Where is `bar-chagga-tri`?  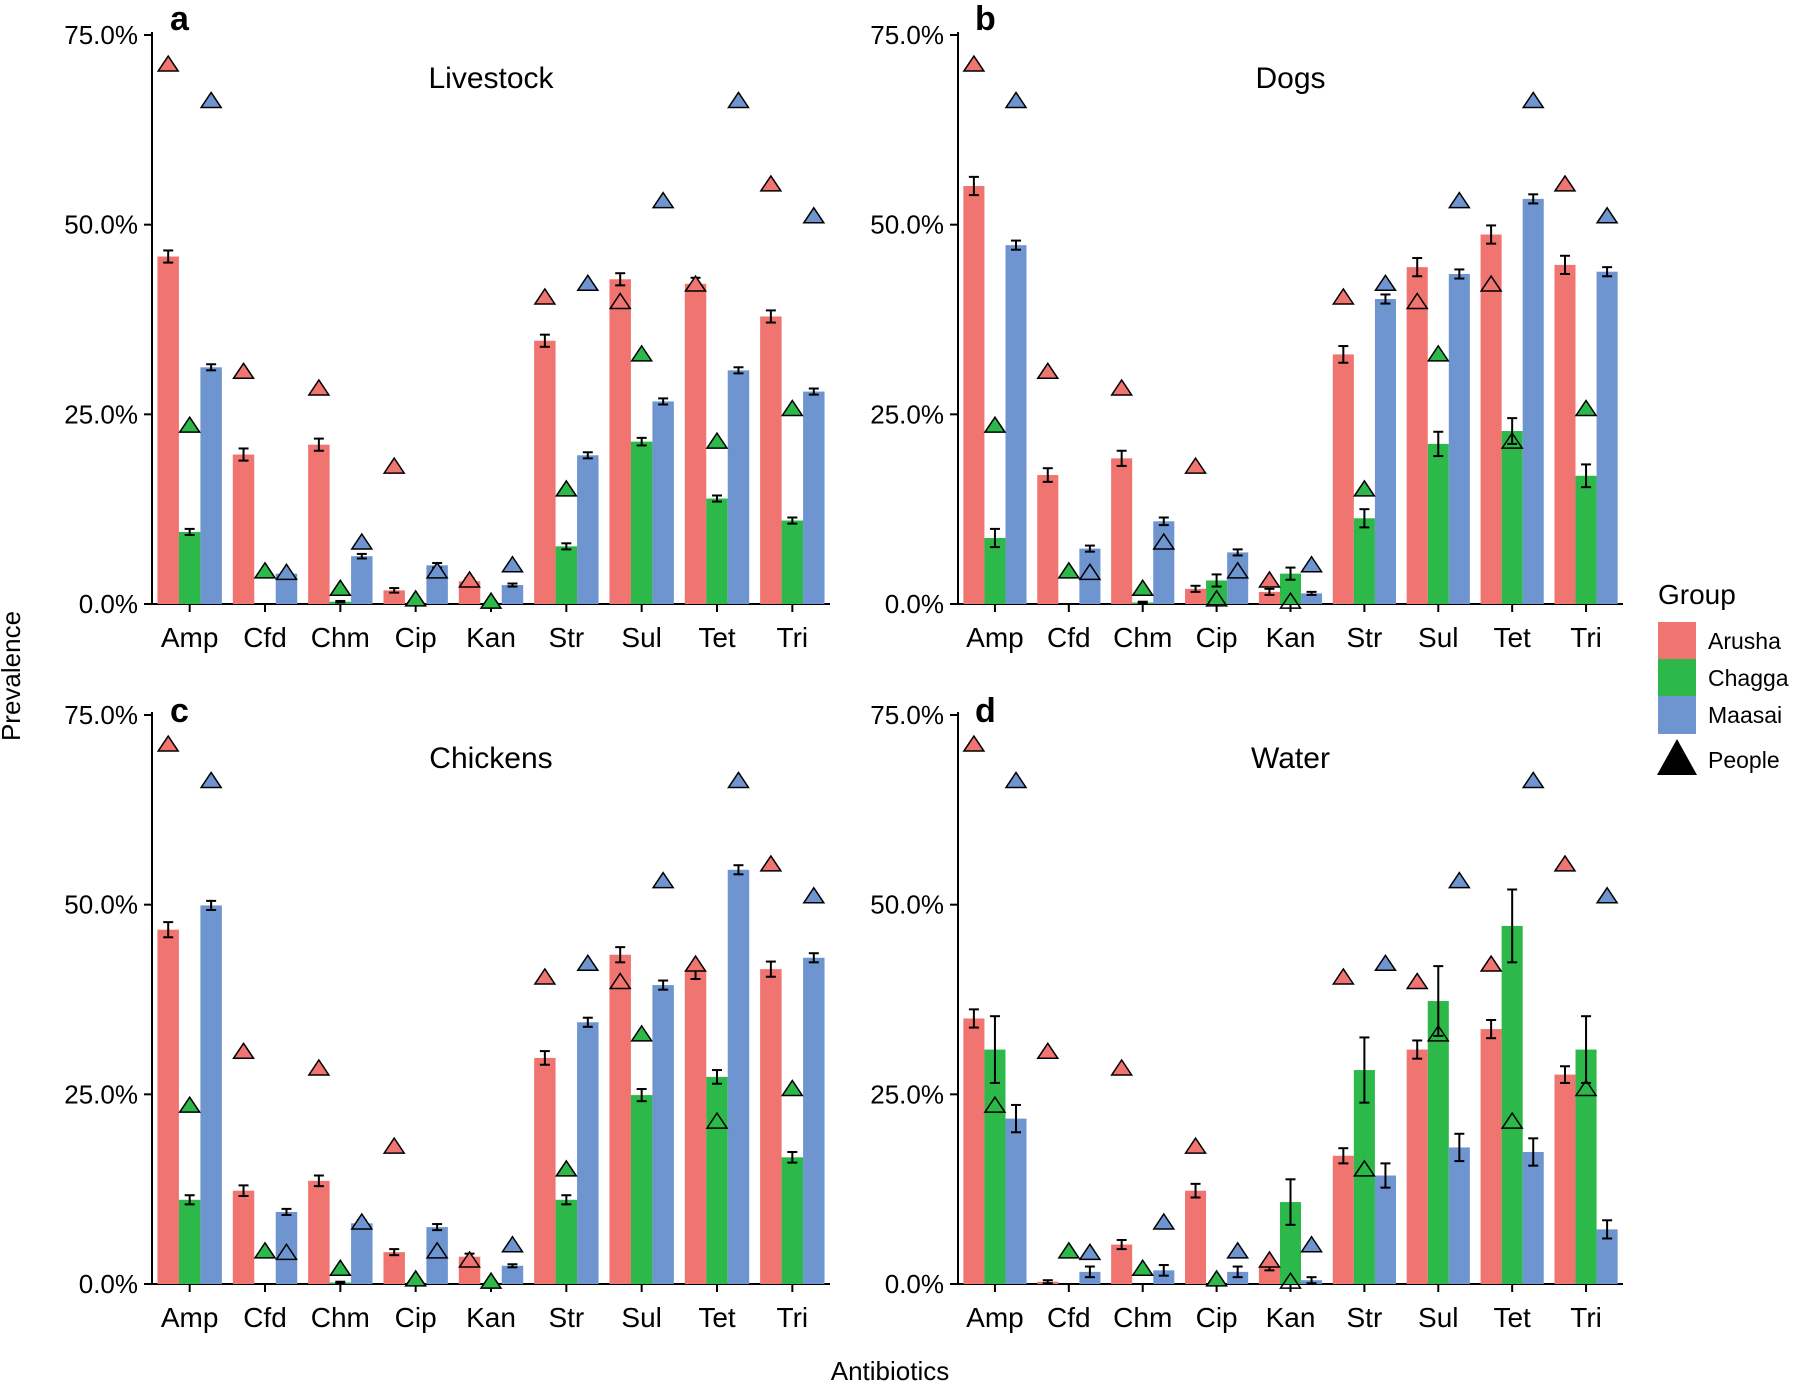
bar-chagga-tri is located at coordinates (792, 562).